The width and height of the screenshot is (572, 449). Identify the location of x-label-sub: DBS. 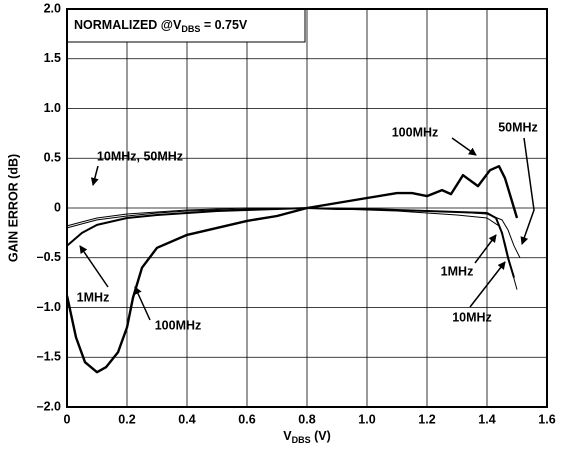
(301, 440).